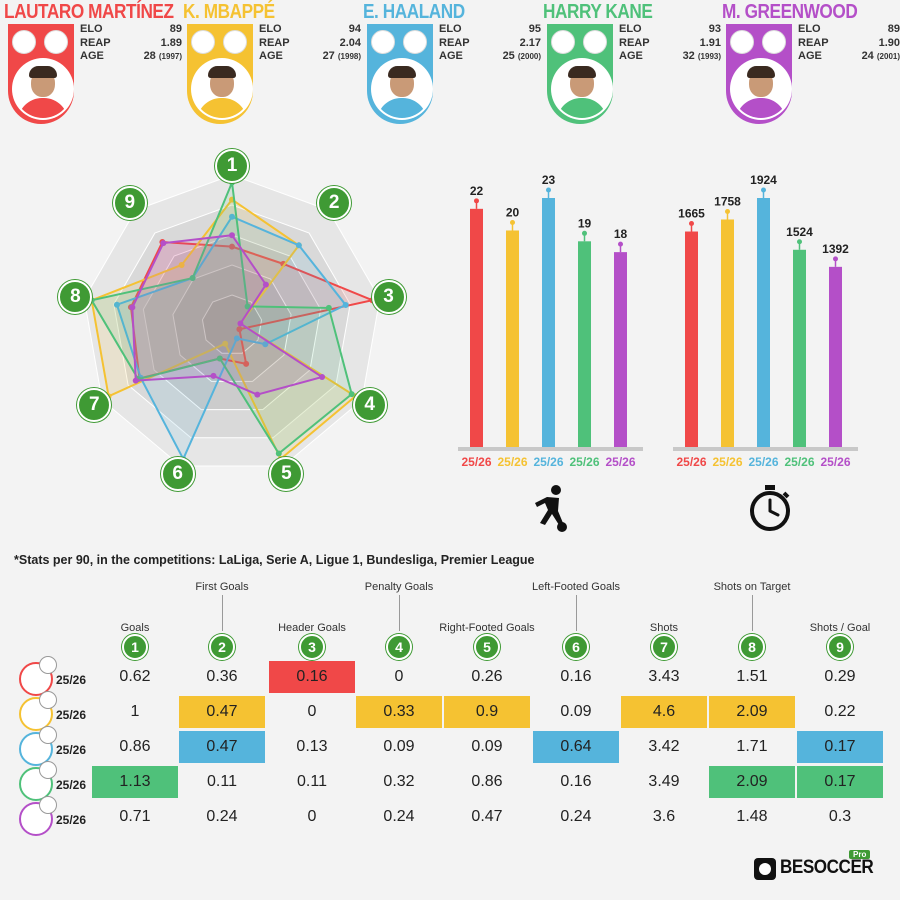  What do you see at coordinates (576, 781) in the screenshot?
I see `table-cell: 0.16` at bounding box center [576, 781].